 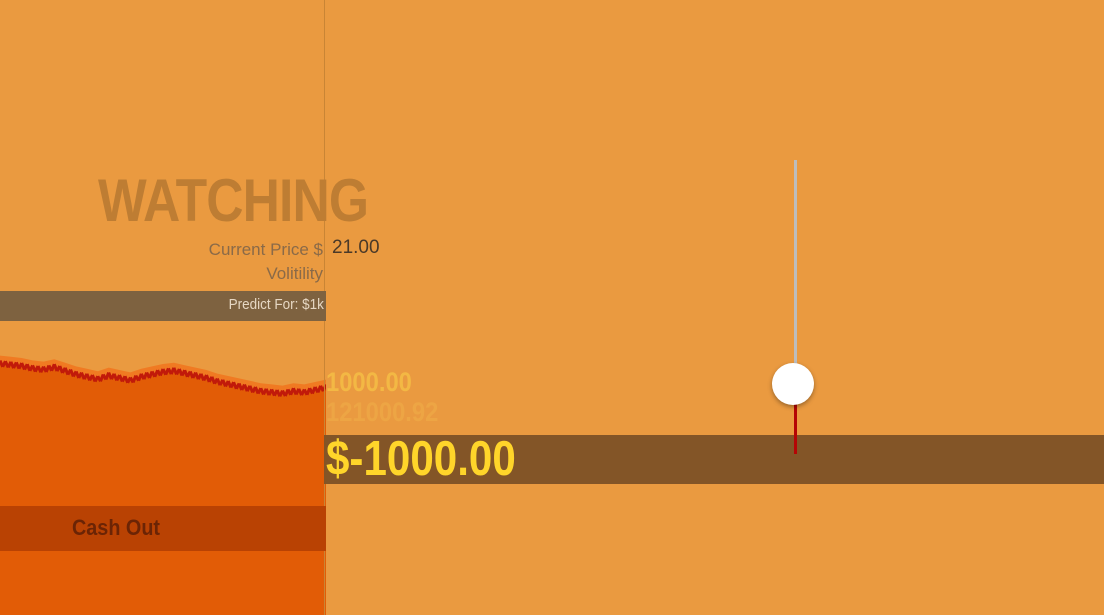 What do you see at coordinates (233, 200) in the screenshot?
I see `status-title: WATCHING` at bounding box center [233, 200].